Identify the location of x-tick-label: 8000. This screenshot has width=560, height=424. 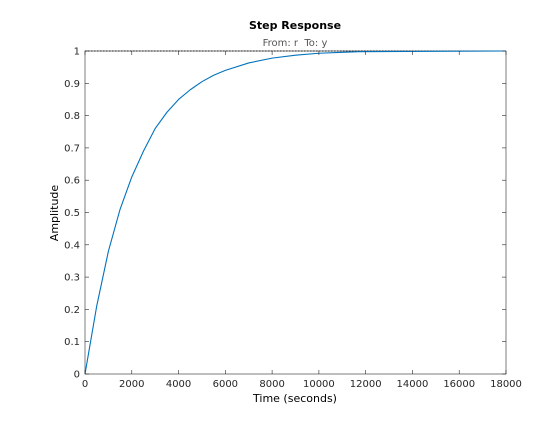
(271, 384).